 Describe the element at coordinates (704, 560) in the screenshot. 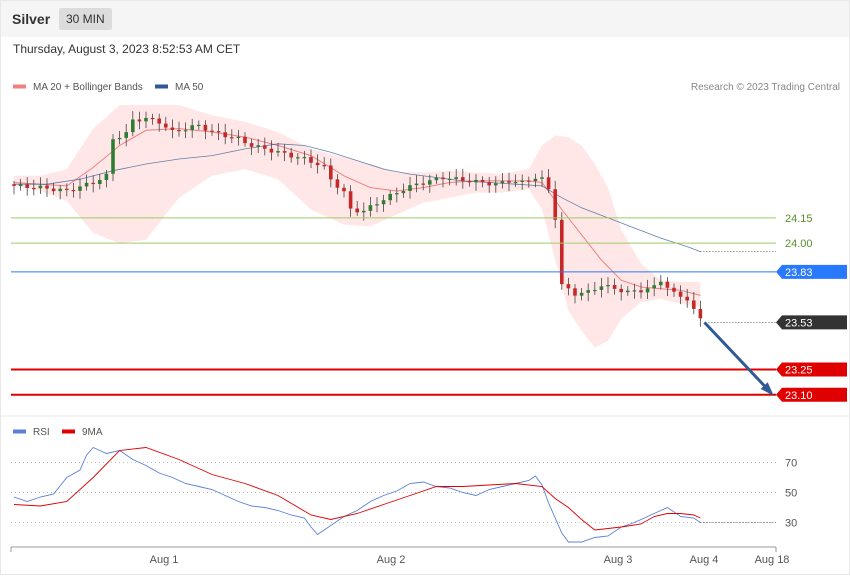

I see `time-tick-label: Aug 4` at that location.